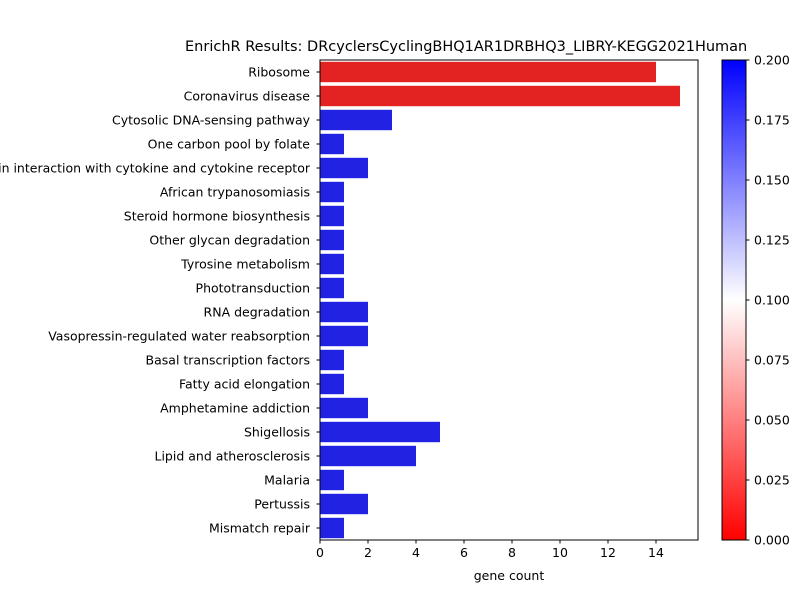  Describe the element at coordinates (772, 60) in the screenshot. I see `colorbar-tick-label: 0.200` at that location.